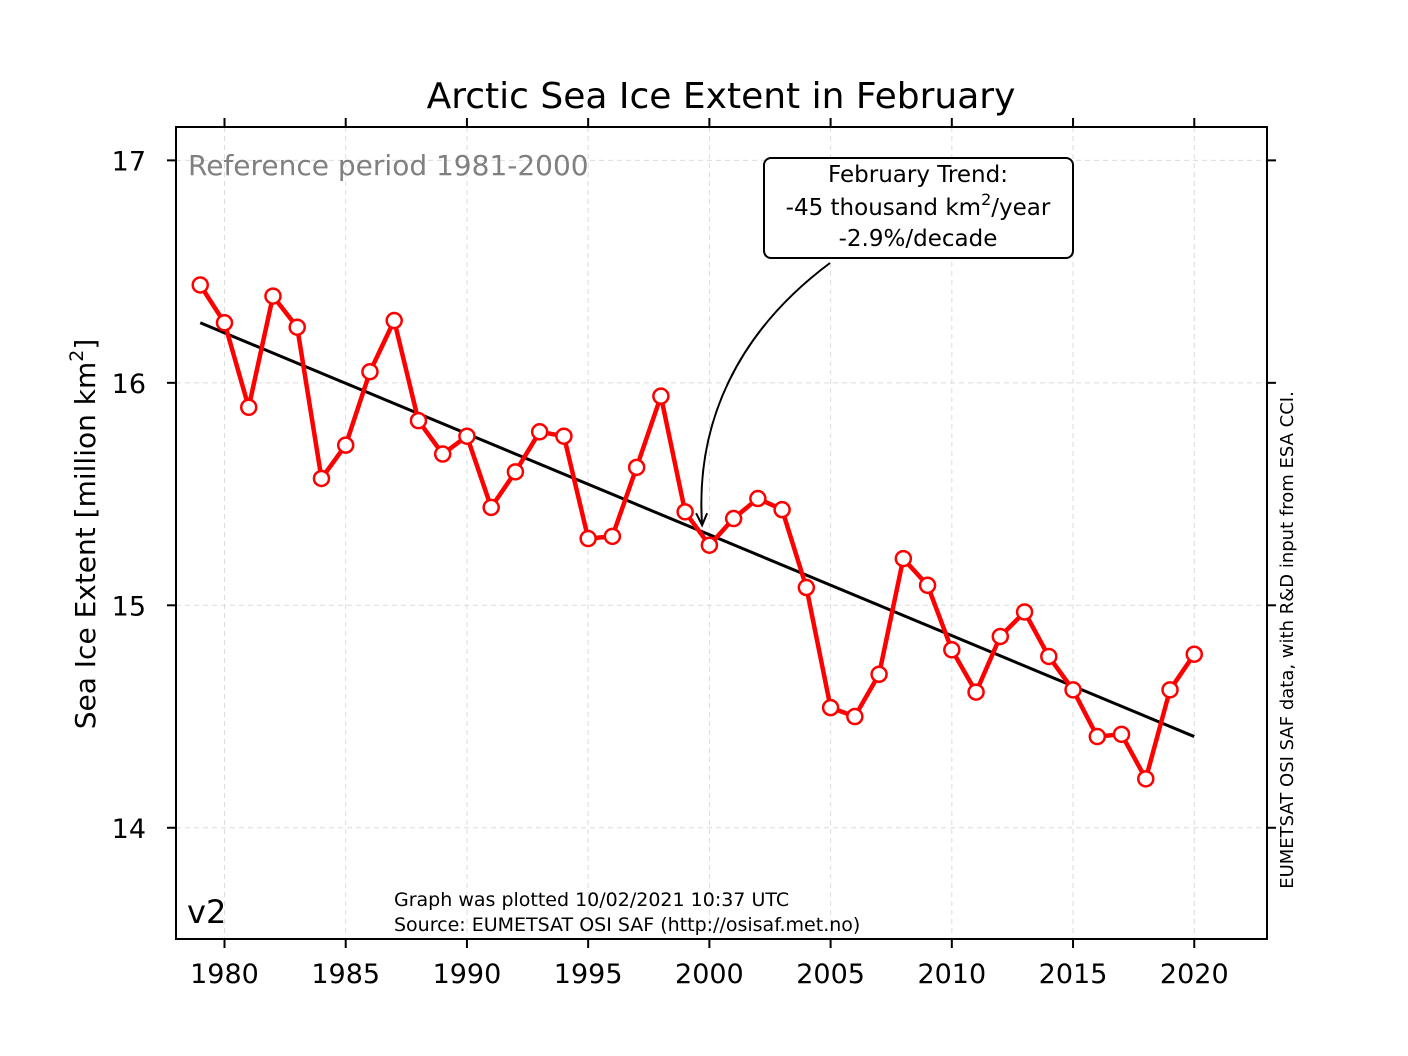 The height and width of the screenshot is (1056, 1408). I want to click on x-tick-label: 2010, so click(951, 974).